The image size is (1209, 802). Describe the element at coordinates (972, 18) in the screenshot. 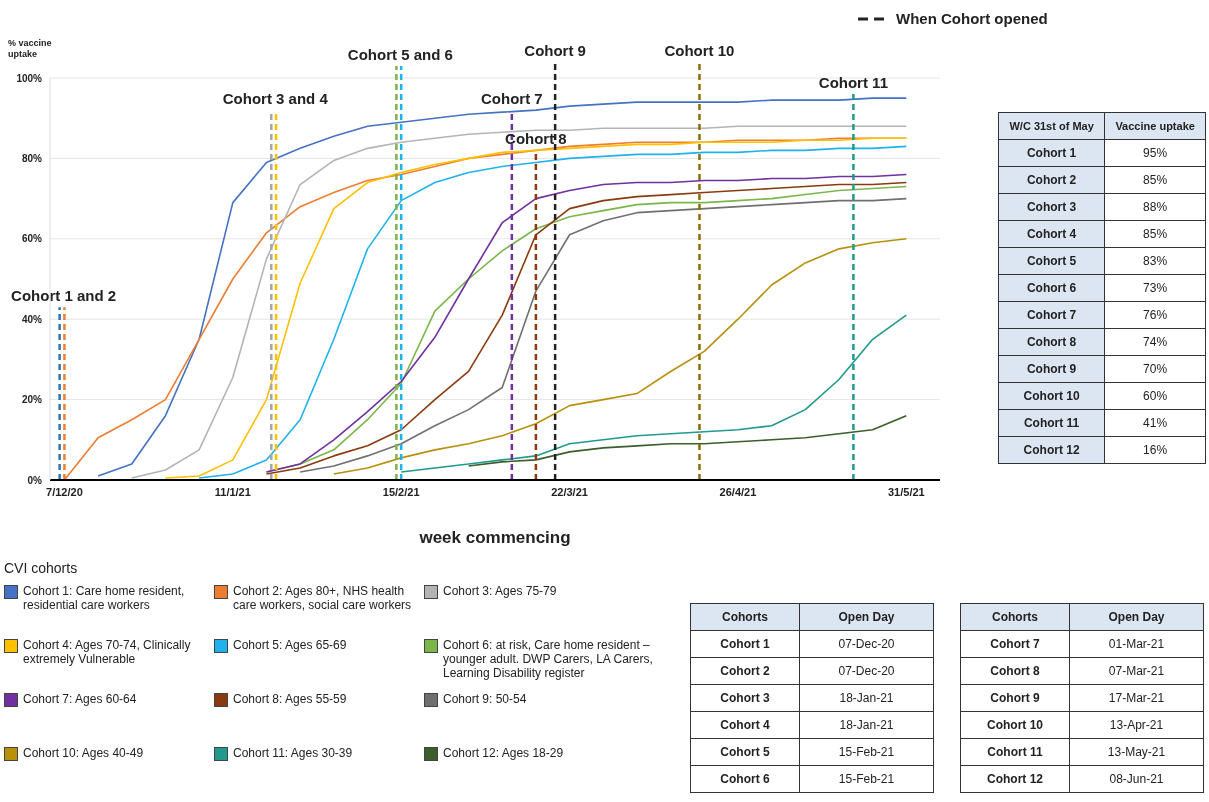

I see `text: When Cohort opened` at that location.